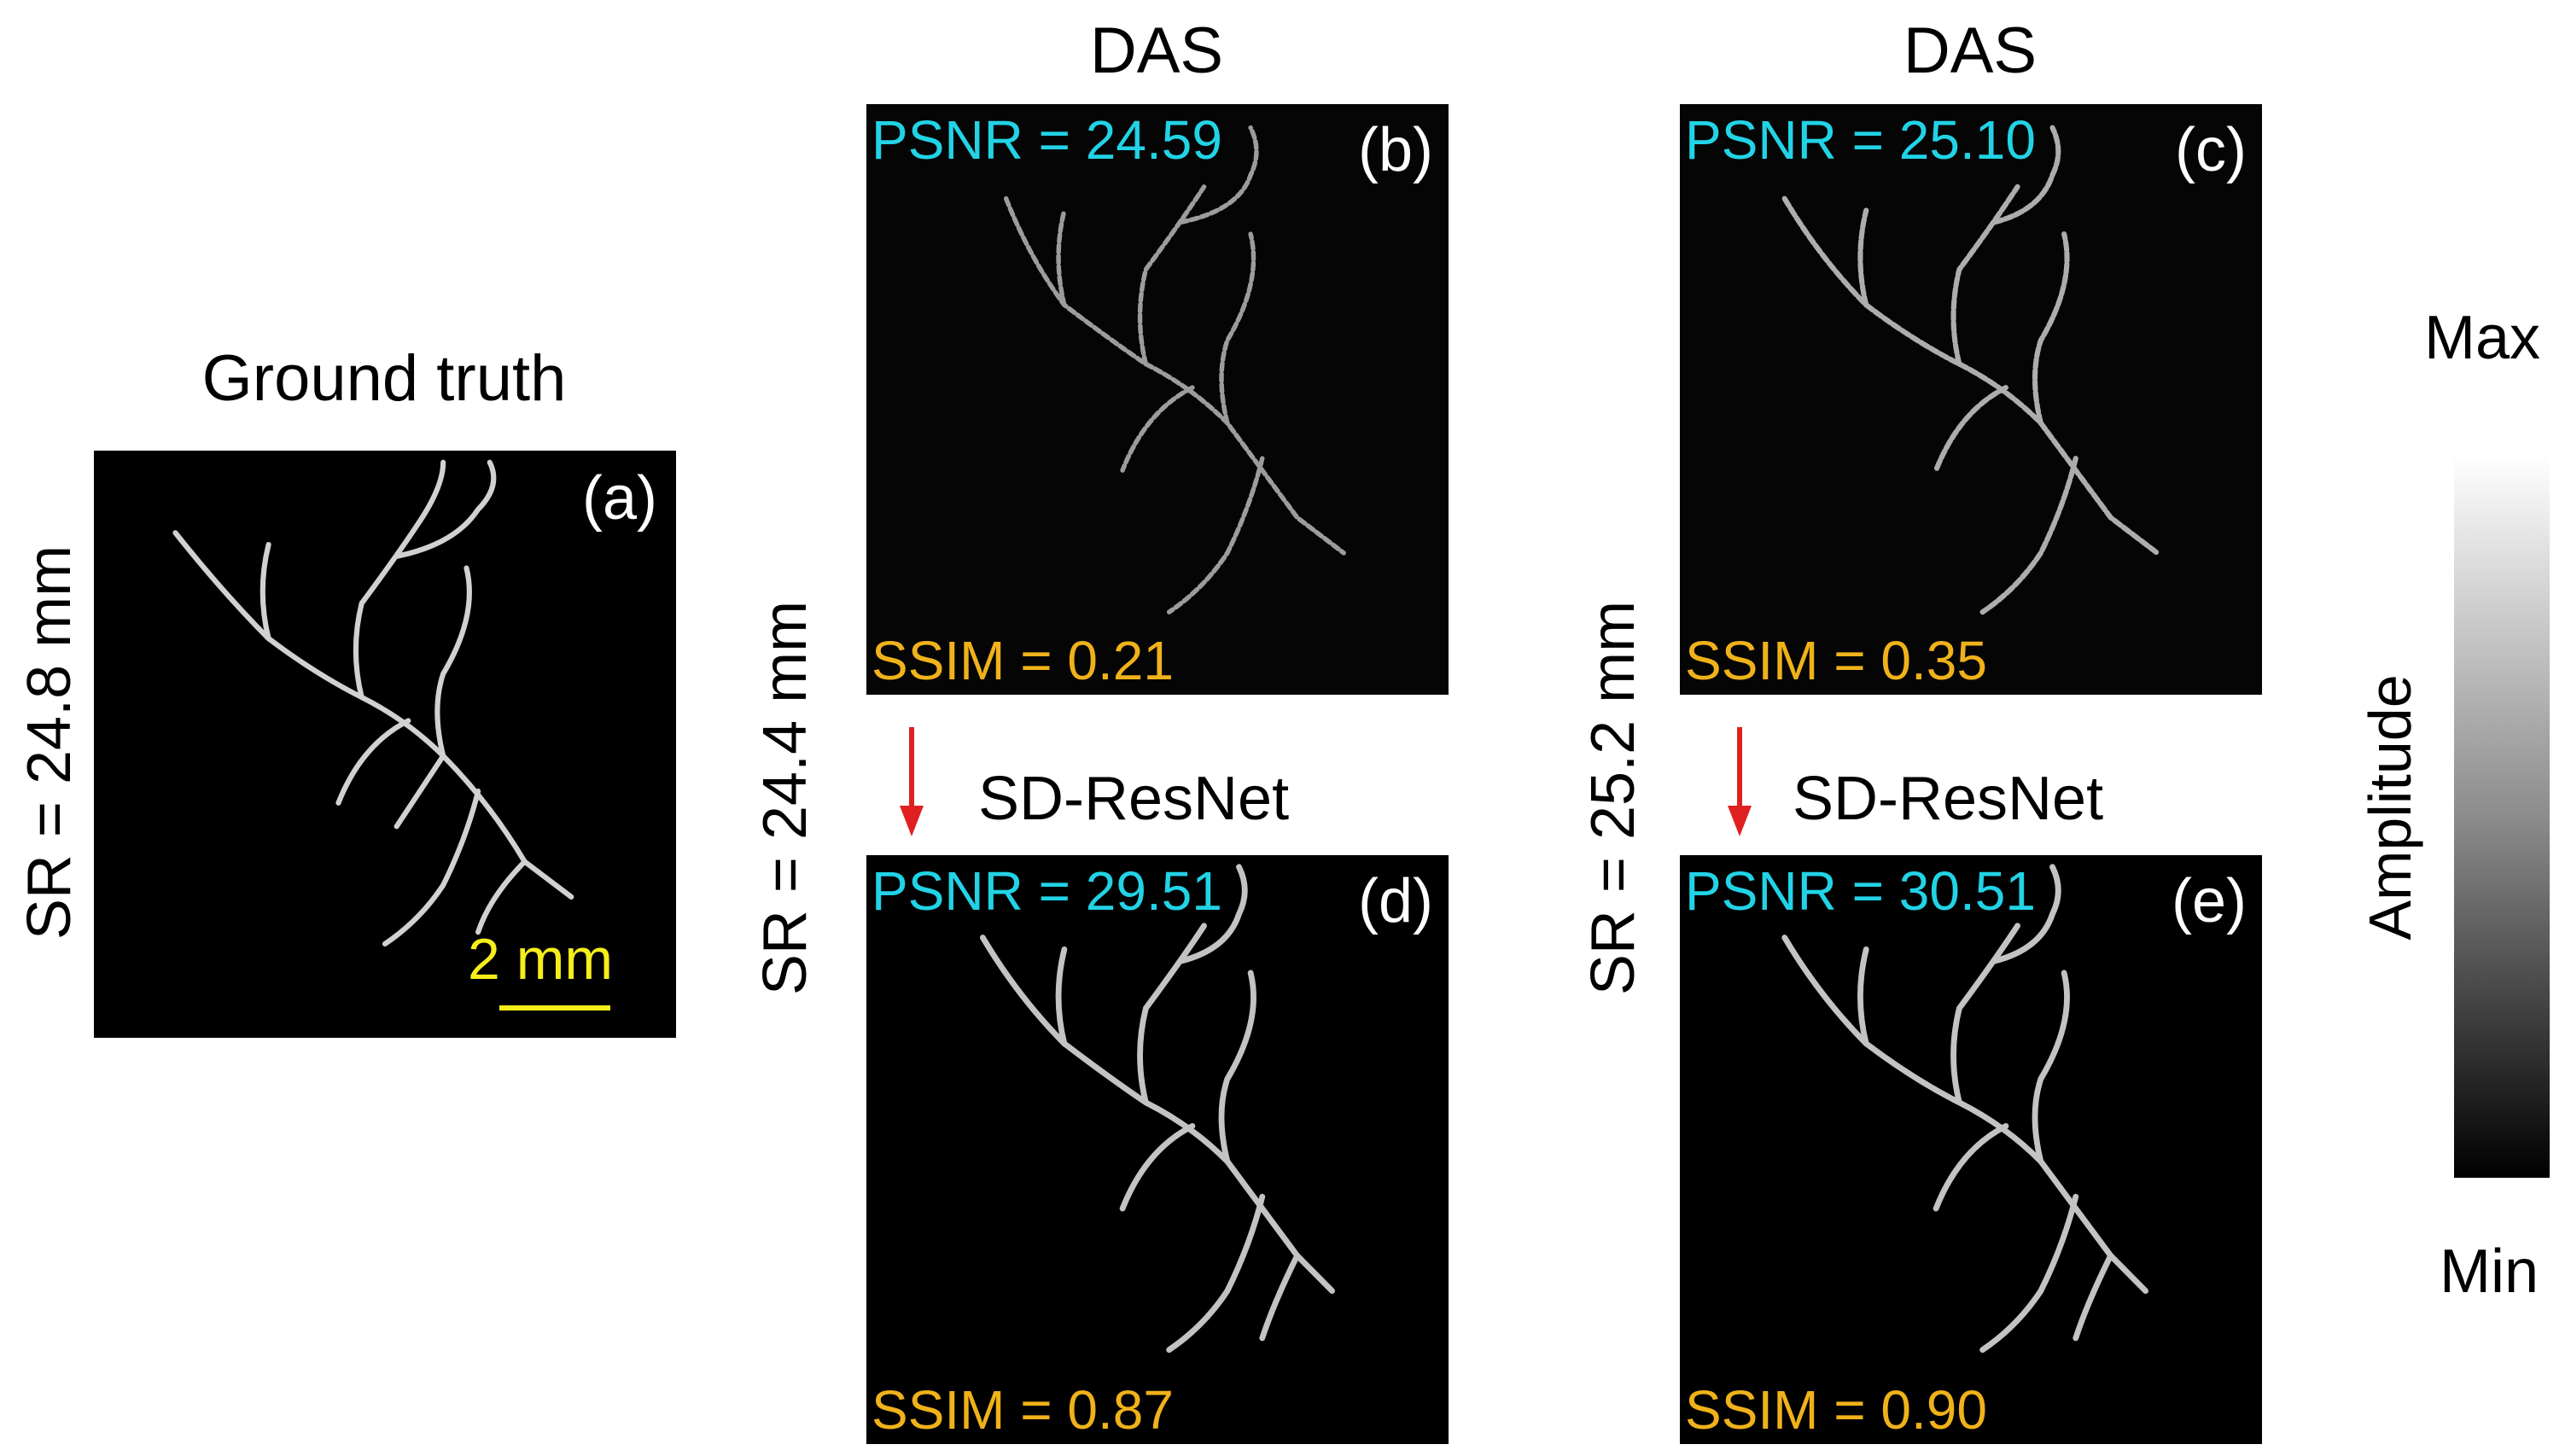  I want to click on title-das-c: DAS, so click(1971, 51).